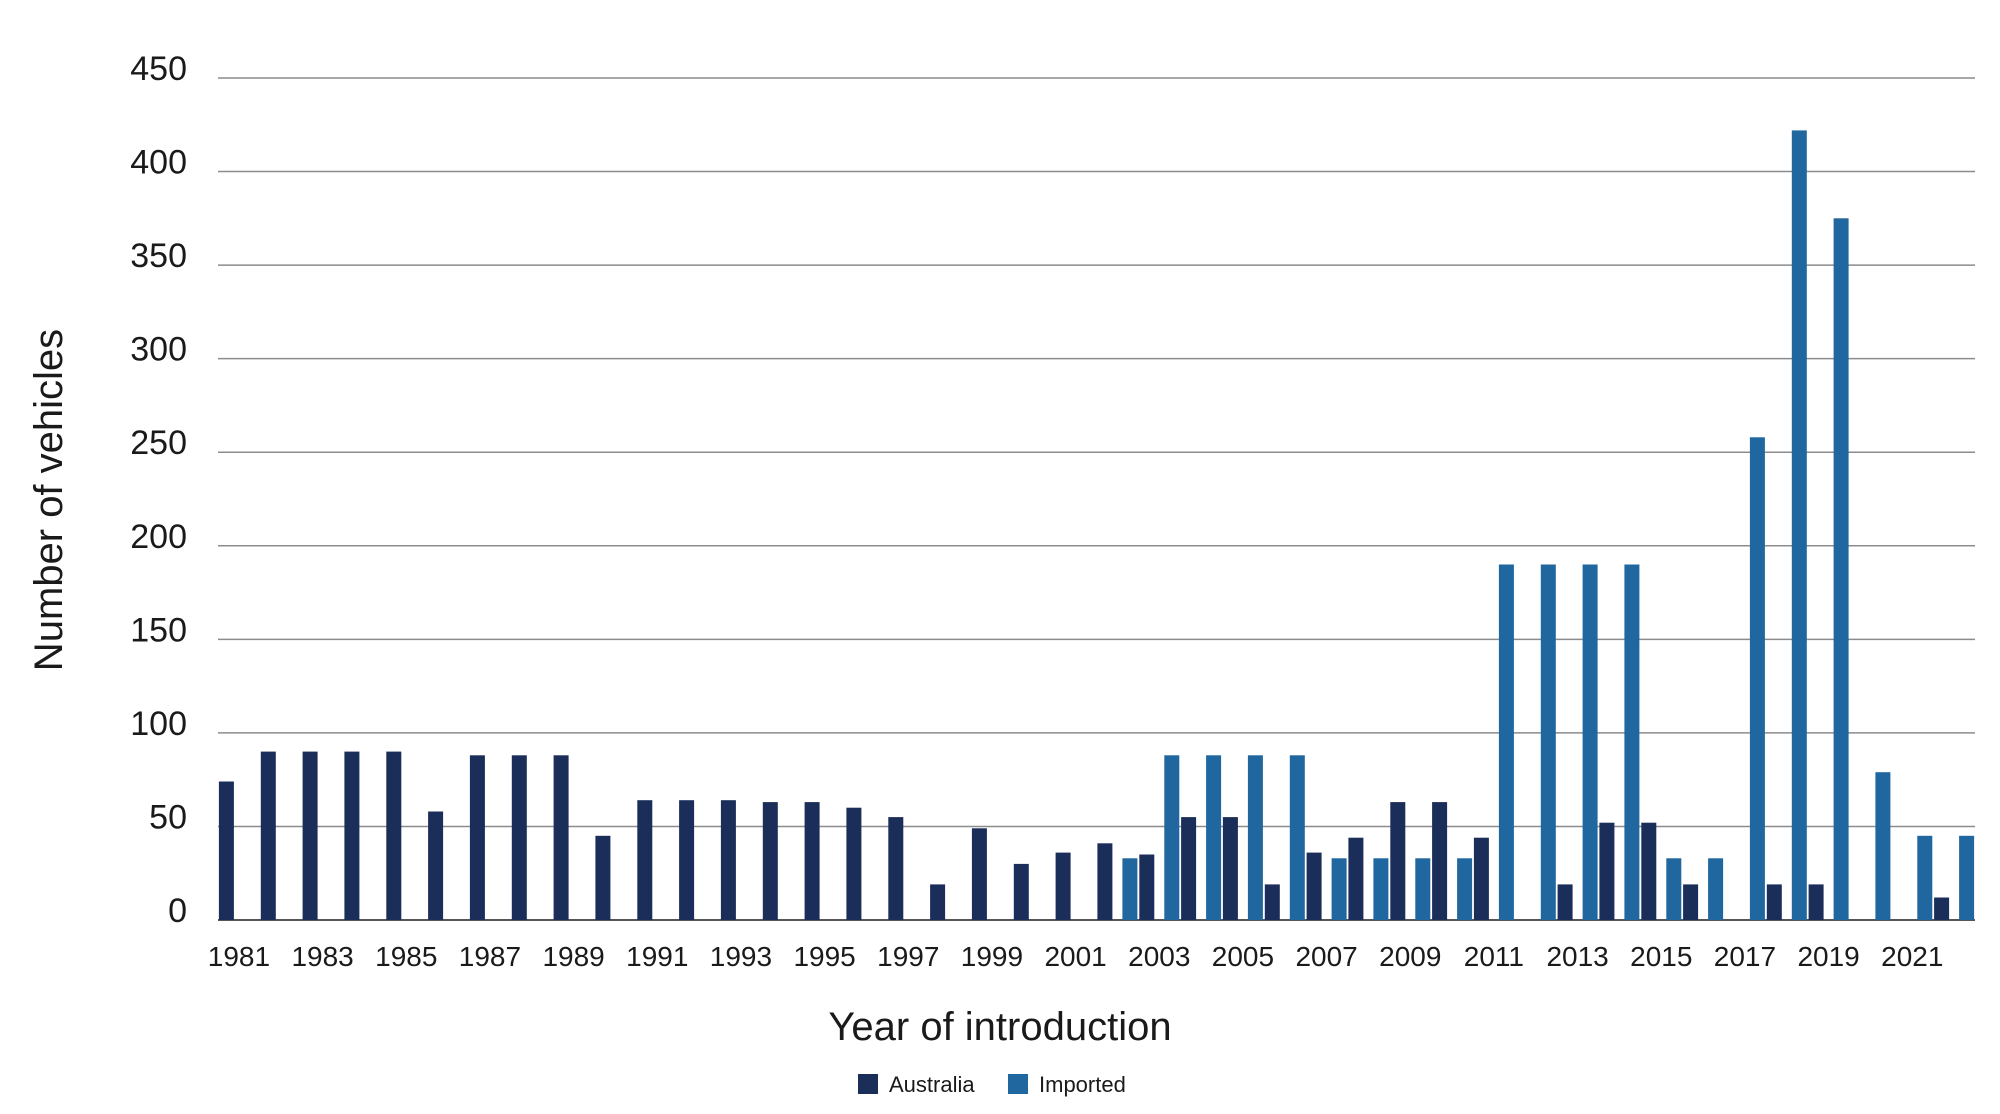 The image size is (2000, 1114). What do you see at coordinates (1841, 569) in the screenshot?
I see `bar-imported-2019` at bounding box center [1841, 569].